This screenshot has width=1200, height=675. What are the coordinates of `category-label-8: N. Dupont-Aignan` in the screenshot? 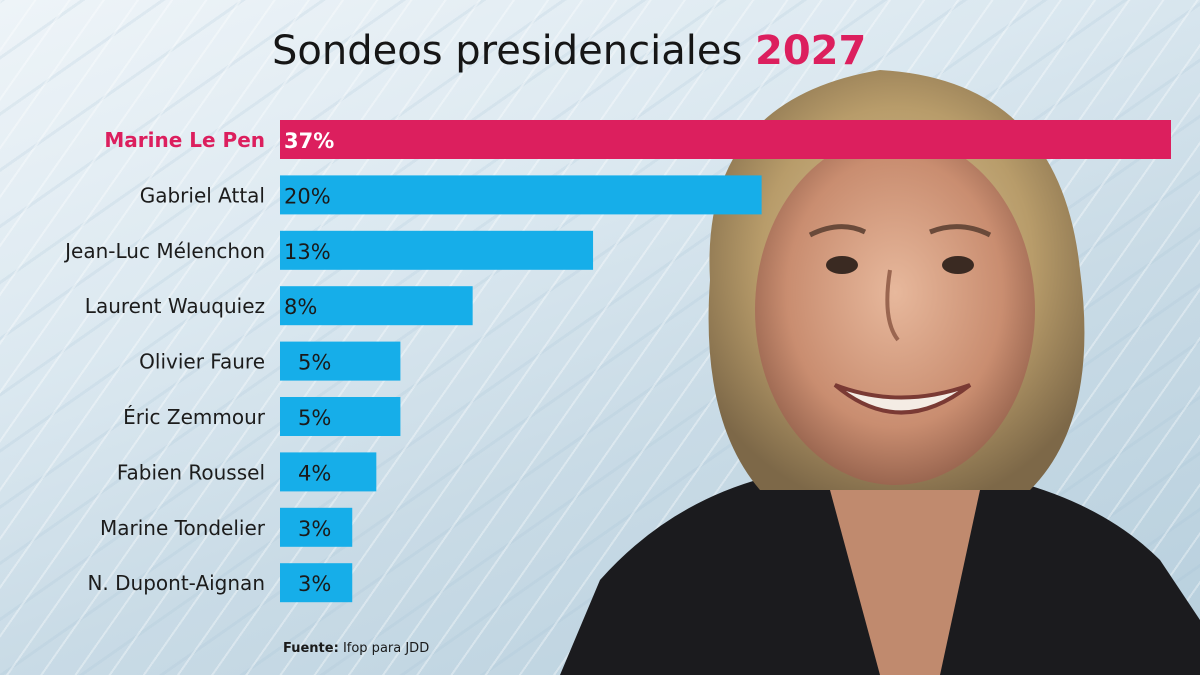 It's located at (176, 583).